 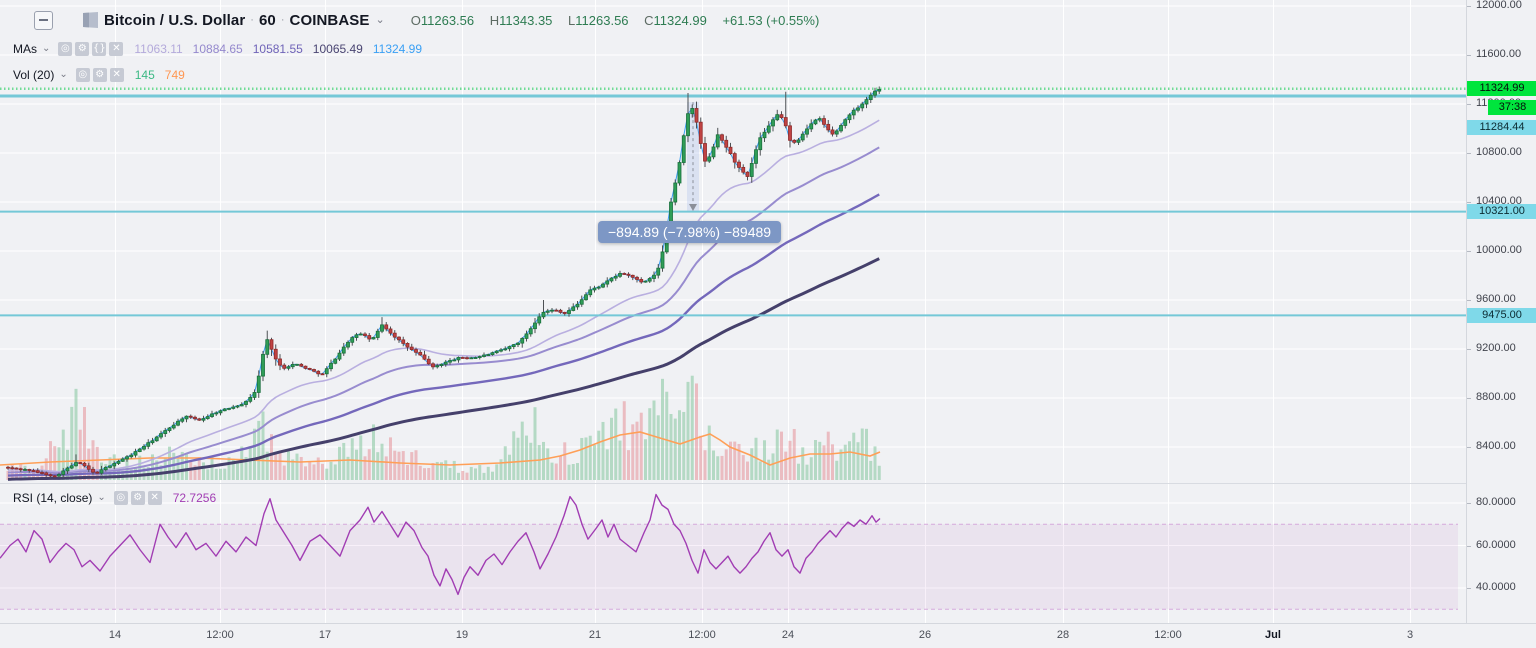 I want to click on symbol-logo-icon, so click(x=90, y=20).